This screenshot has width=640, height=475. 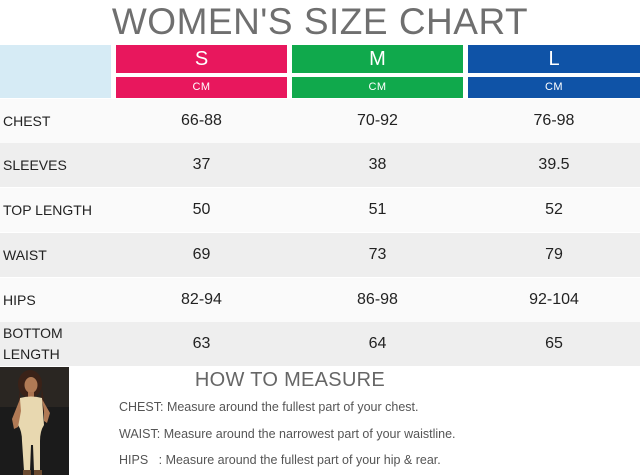 What do you see at coordinates (554, 343) in the screenshot?
I see `cell-value: 65` at bounding box center [554, 343].